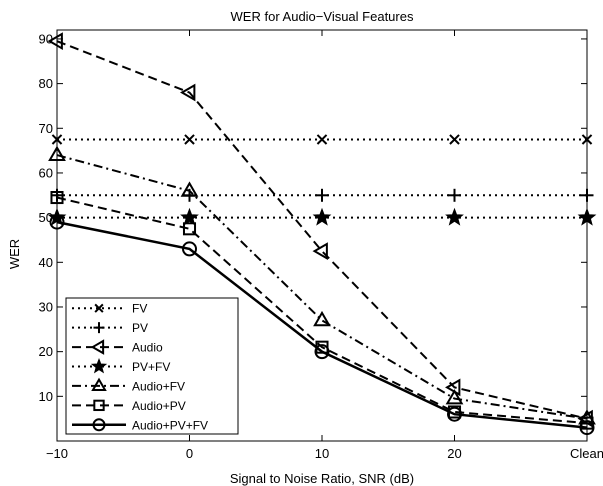 The height and width of the screenshot is (486, 603). I want to click on x-tick-label: −10, so click(57, 453).